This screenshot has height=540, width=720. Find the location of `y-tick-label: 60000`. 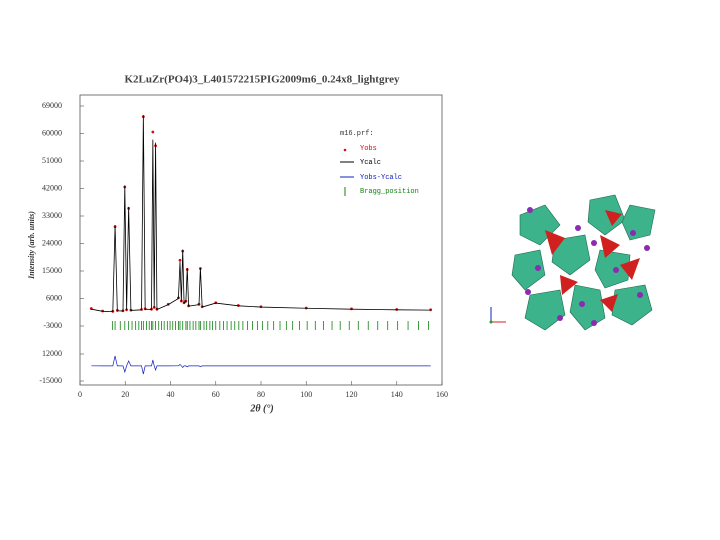

y-tick-label: 60000 is located at coordinates (52, 132).